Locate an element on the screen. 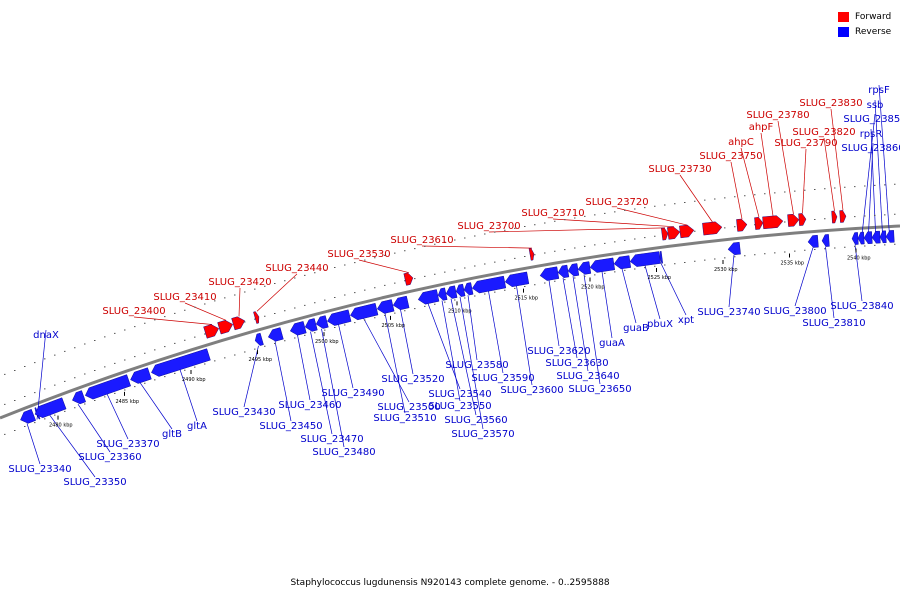 Image resolution: width=900 pixels, height=600 pixels. gene-label: SLUG_23460 is located at coordinates (309, 405).